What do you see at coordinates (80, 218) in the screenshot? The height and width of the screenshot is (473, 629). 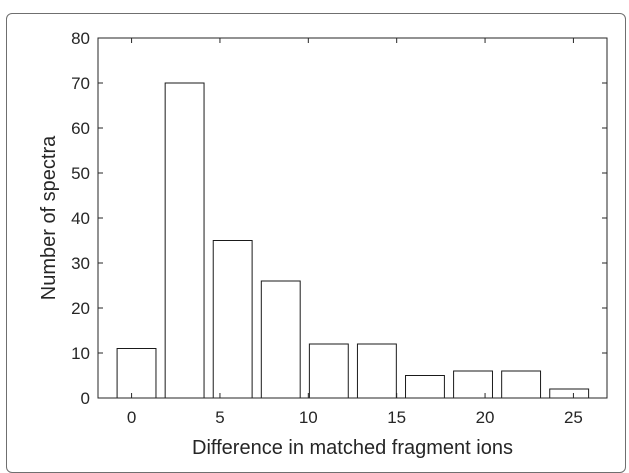 I see `y-tick-label: 40` at bounding box center [80, 218].